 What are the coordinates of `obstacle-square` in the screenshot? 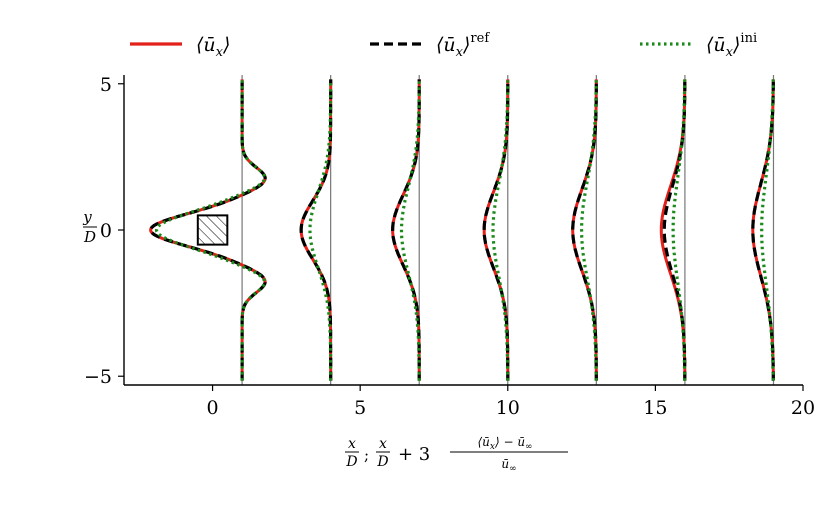 It's located at (212, 230).